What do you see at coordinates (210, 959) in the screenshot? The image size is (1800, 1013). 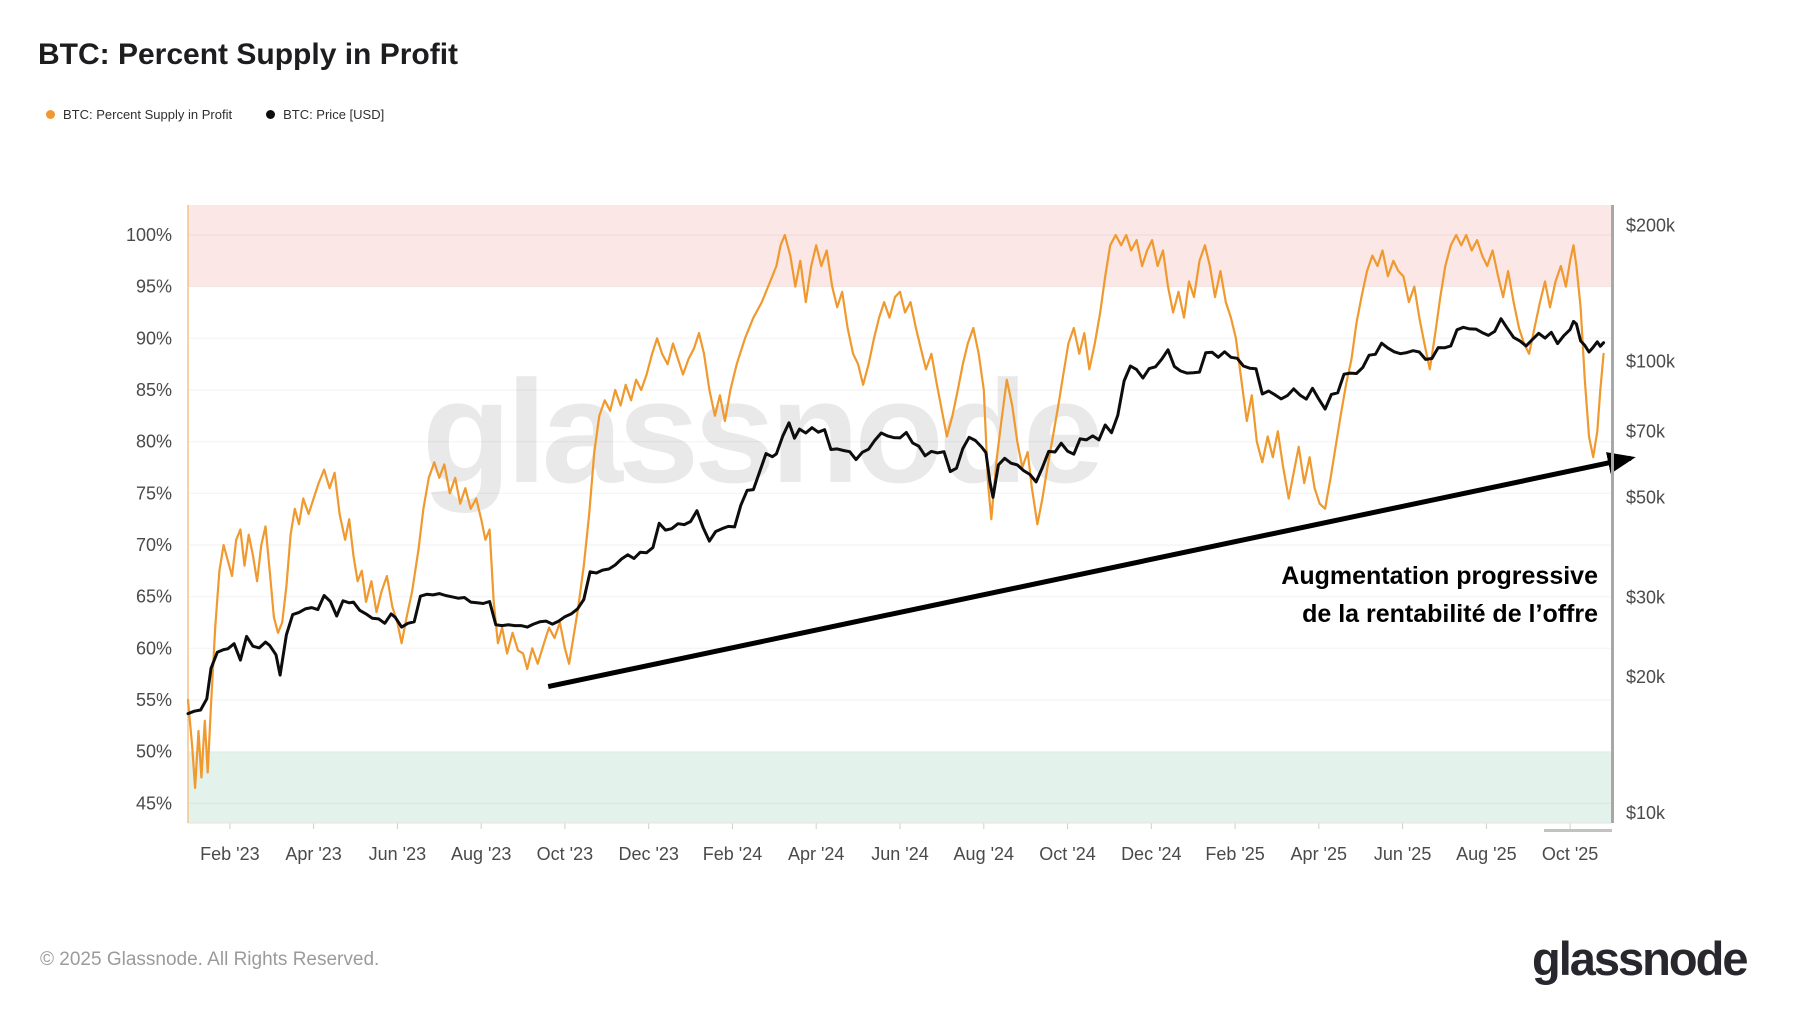 I see `copyright-text: © 2025 Glassnode. All Rights Reserved.` at bounding box center [210, 959].